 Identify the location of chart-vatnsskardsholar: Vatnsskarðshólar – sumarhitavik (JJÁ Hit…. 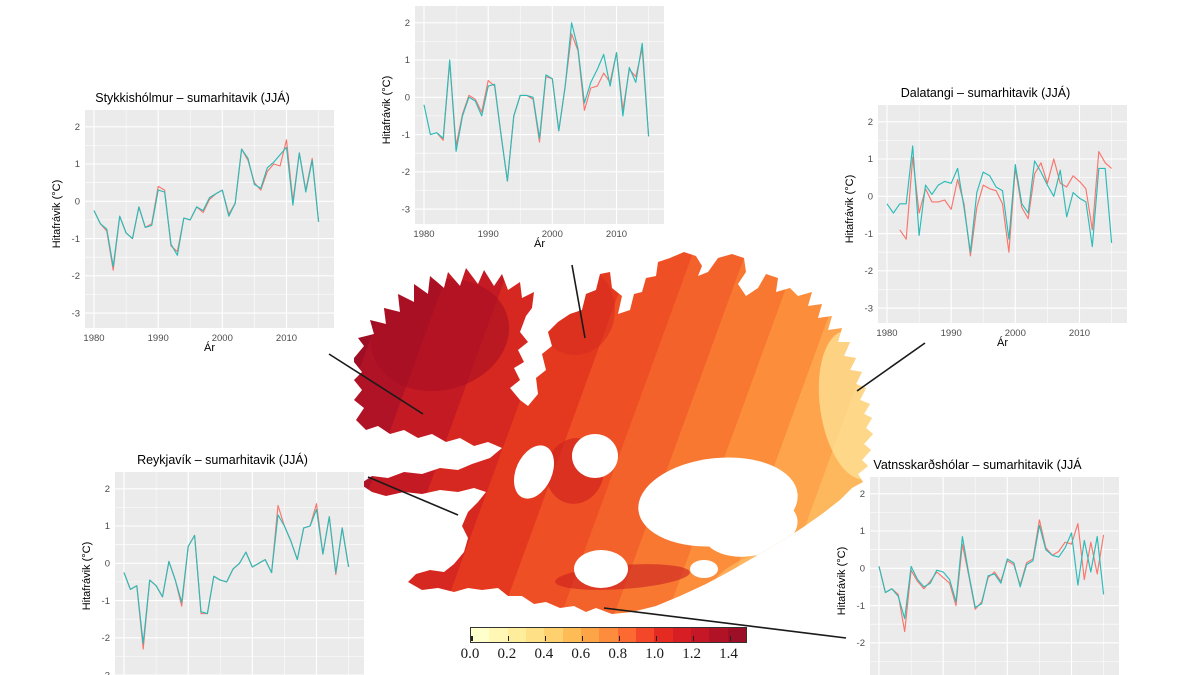
(977, 565).